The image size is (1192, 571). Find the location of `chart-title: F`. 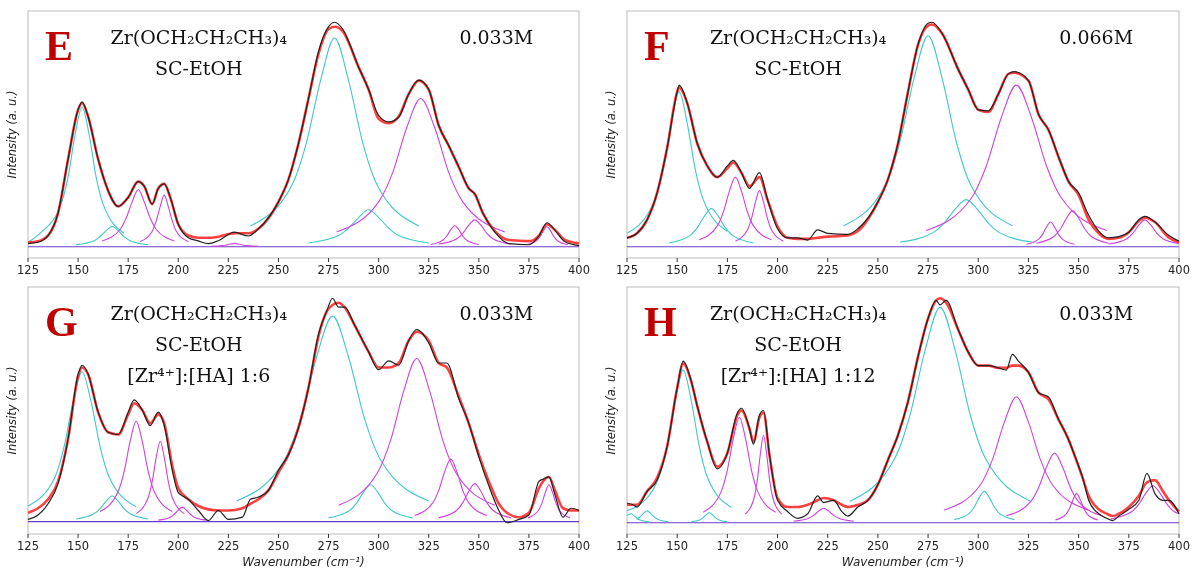

chart-title: F is located at coordinates (657, 46).